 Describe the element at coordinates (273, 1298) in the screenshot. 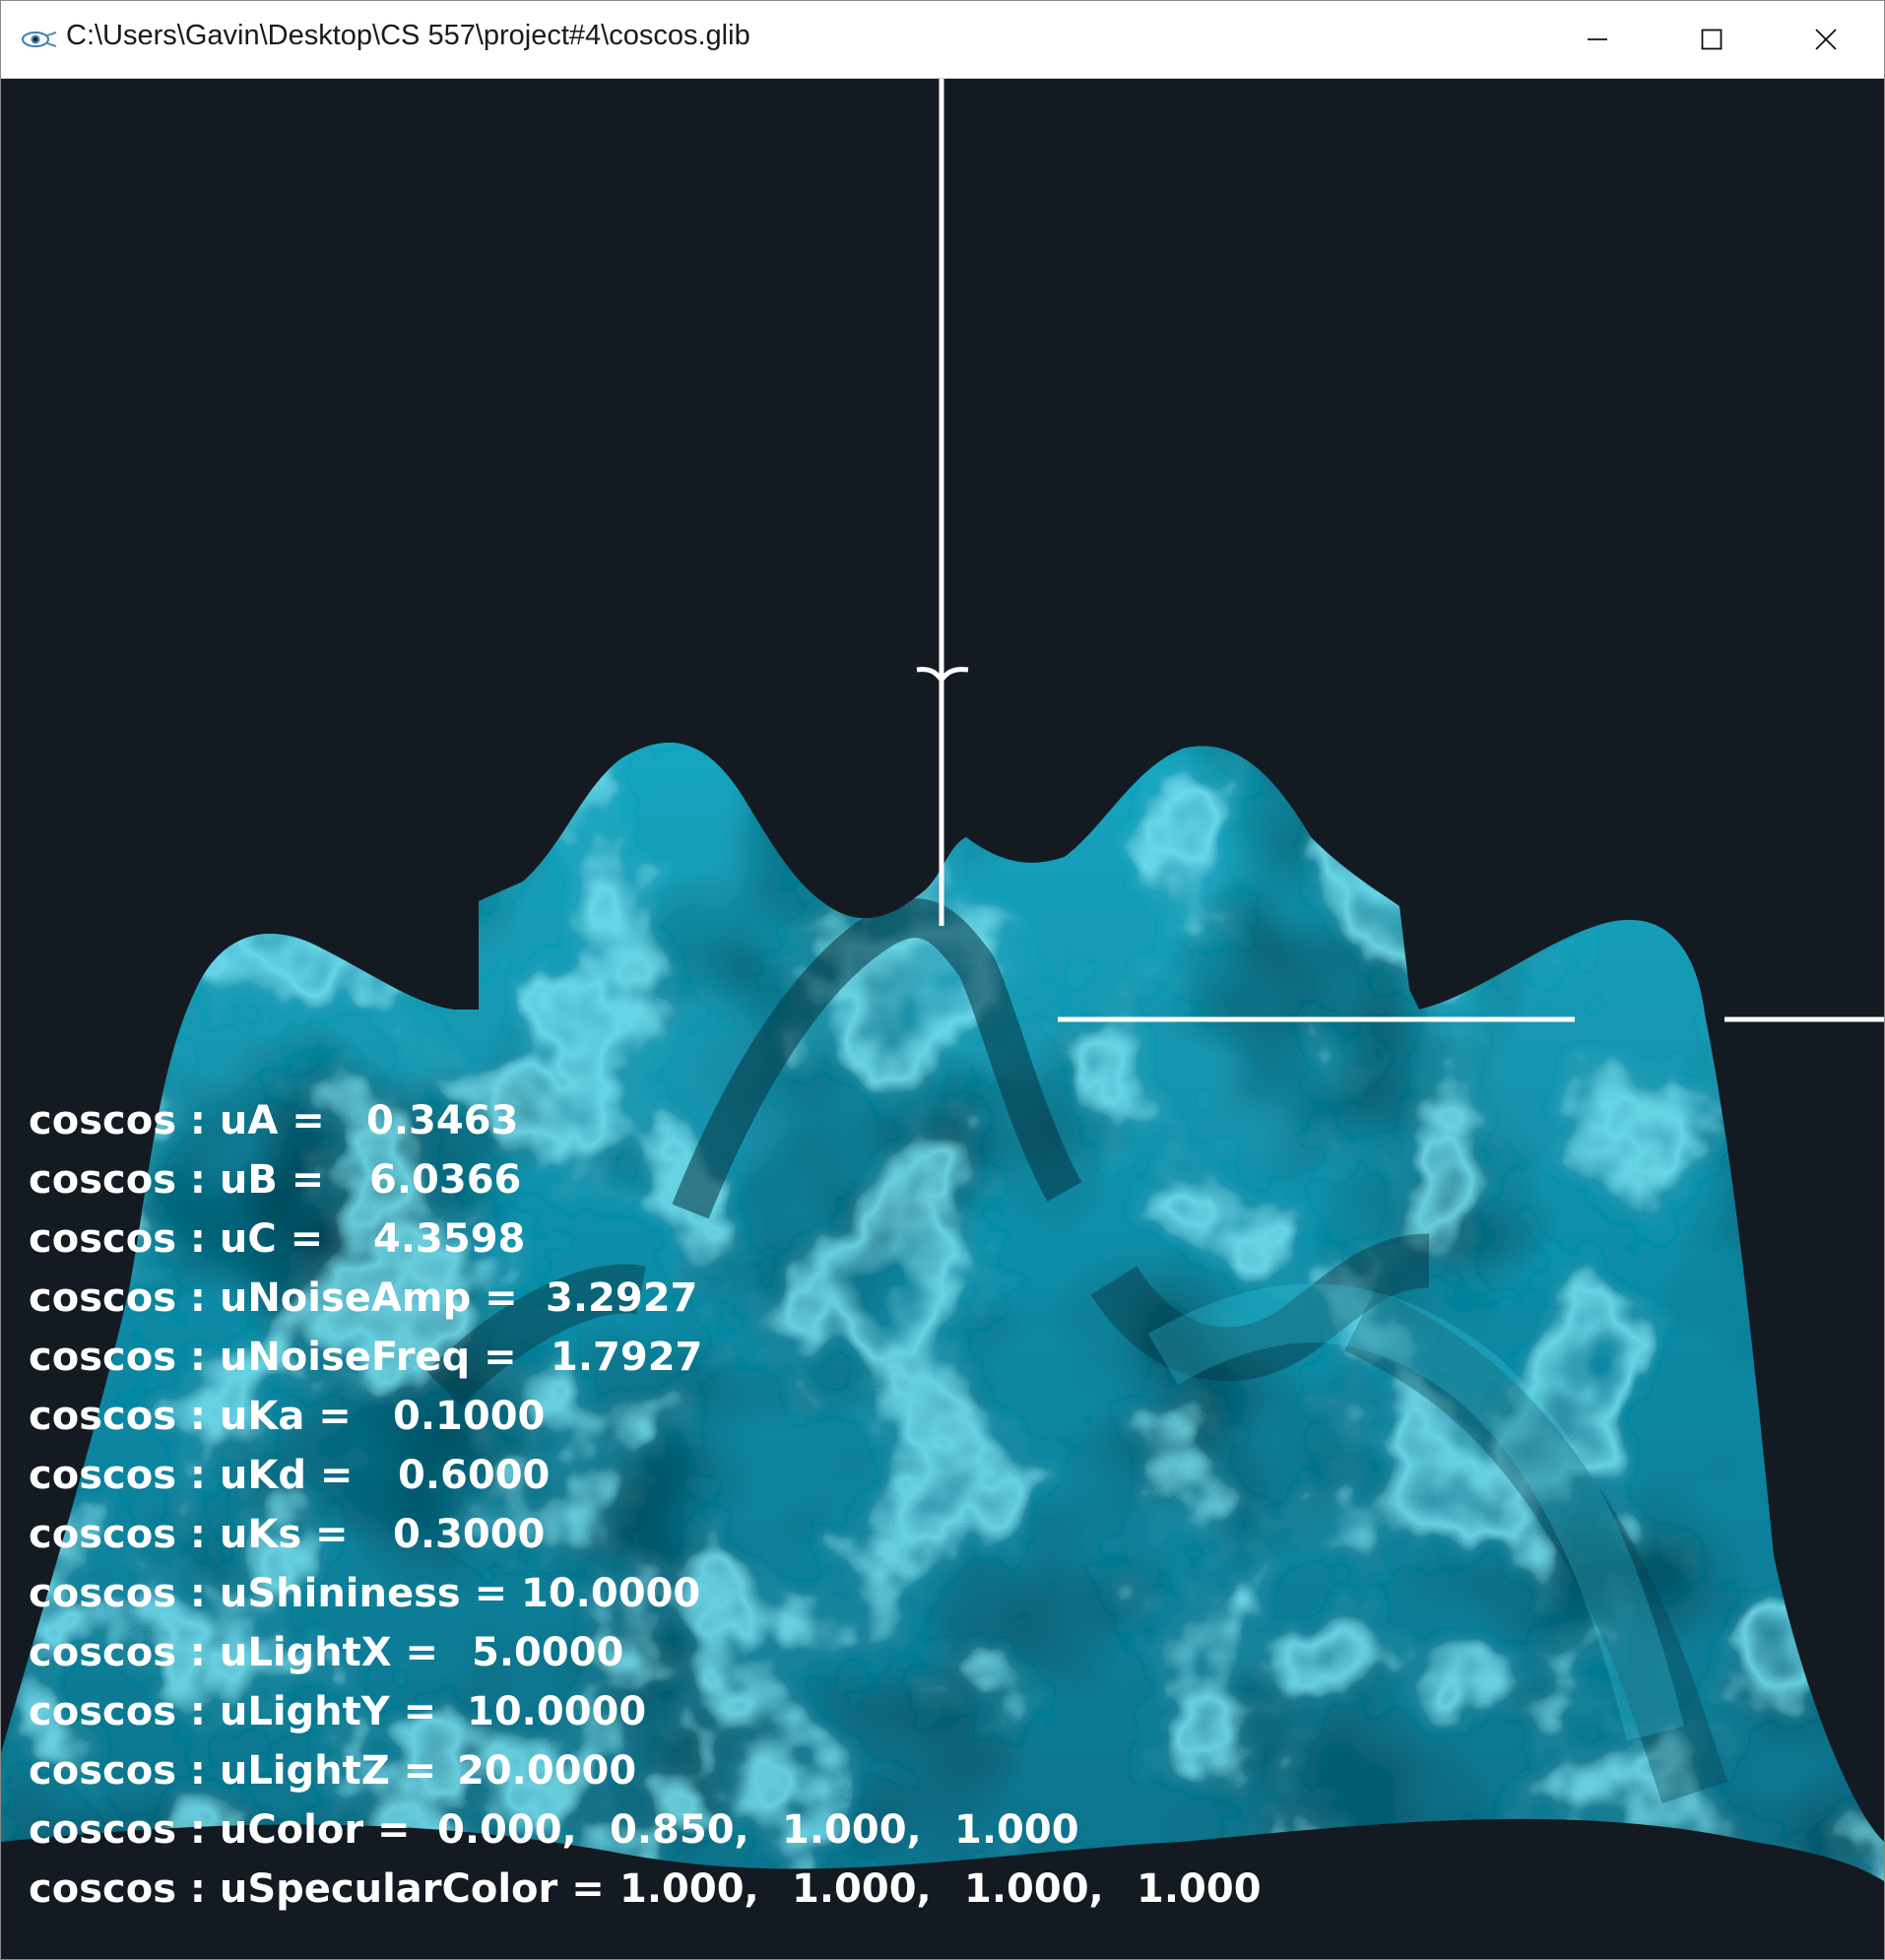

I see `param-label: coscos : uNoiseAmp =` at that location.